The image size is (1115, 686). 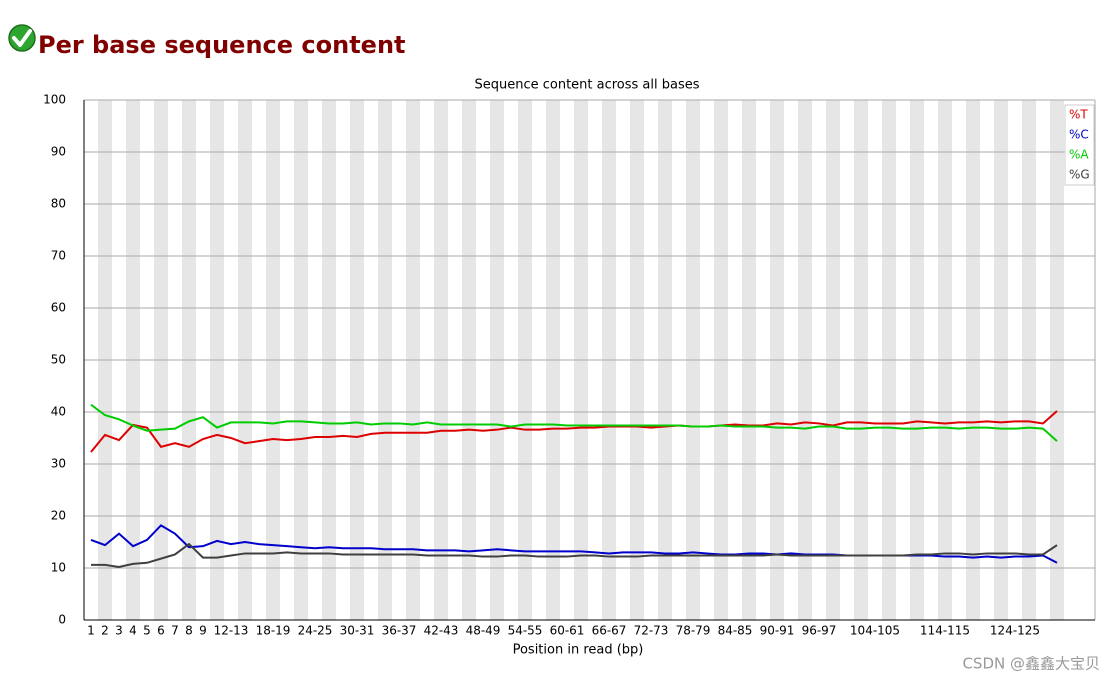 I want to click on x-tick-label: 36-37, so click(x=399, y=631).